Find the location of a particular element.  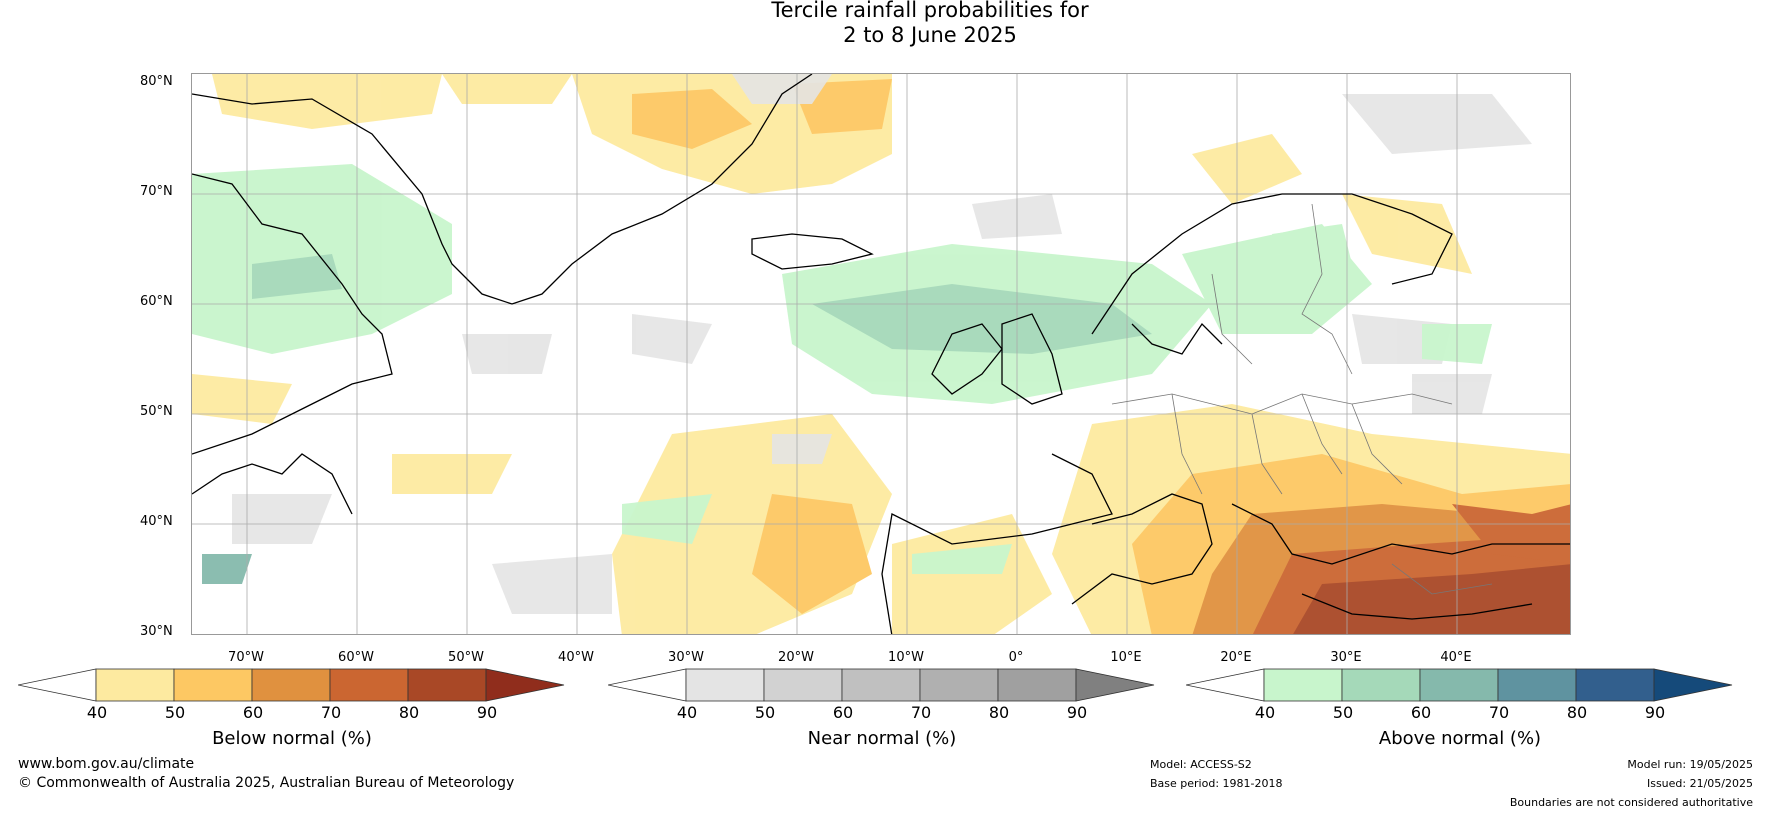

near-tick-90: 90 is located at coordinates (1077, 712).